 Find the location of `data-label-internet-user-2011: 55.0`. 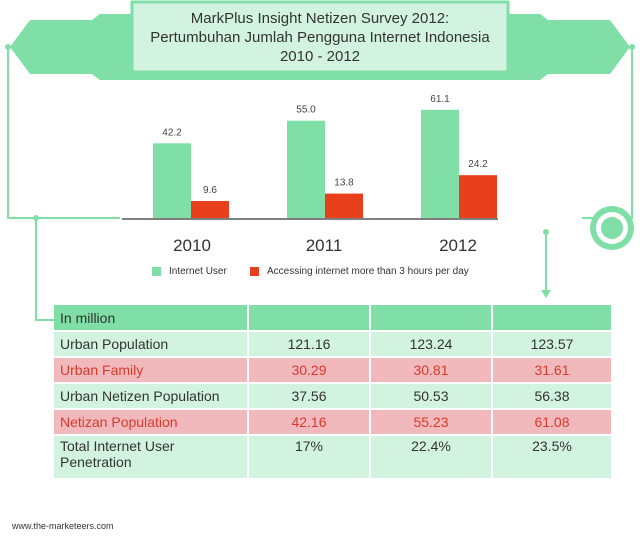

data-label-internet-user-2011: 55.0 is located at coordinates (306, 110).